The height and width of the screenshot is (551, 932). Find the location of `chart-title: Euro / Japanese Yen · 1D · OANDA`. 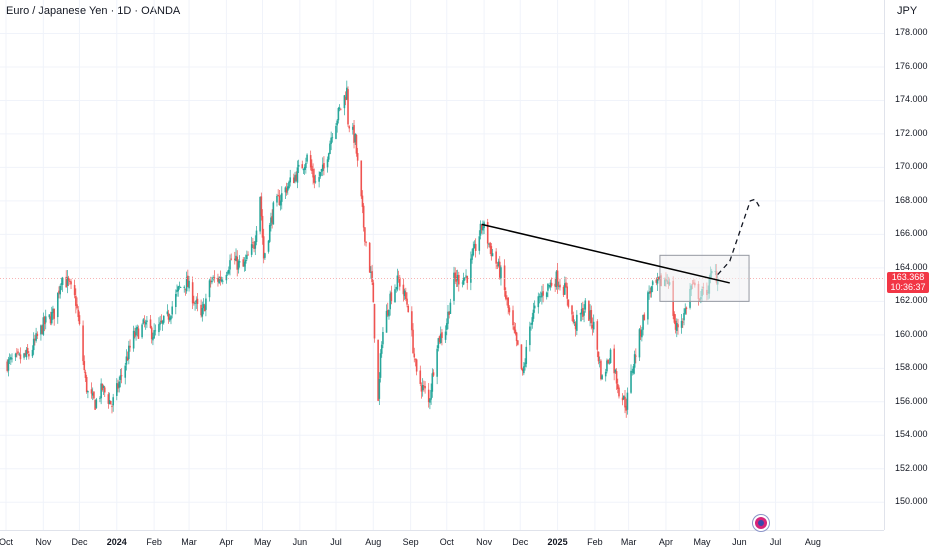

chart-title: Euro / Japanese Yen · 1D · OANDA is located at coordinates (93, 11).